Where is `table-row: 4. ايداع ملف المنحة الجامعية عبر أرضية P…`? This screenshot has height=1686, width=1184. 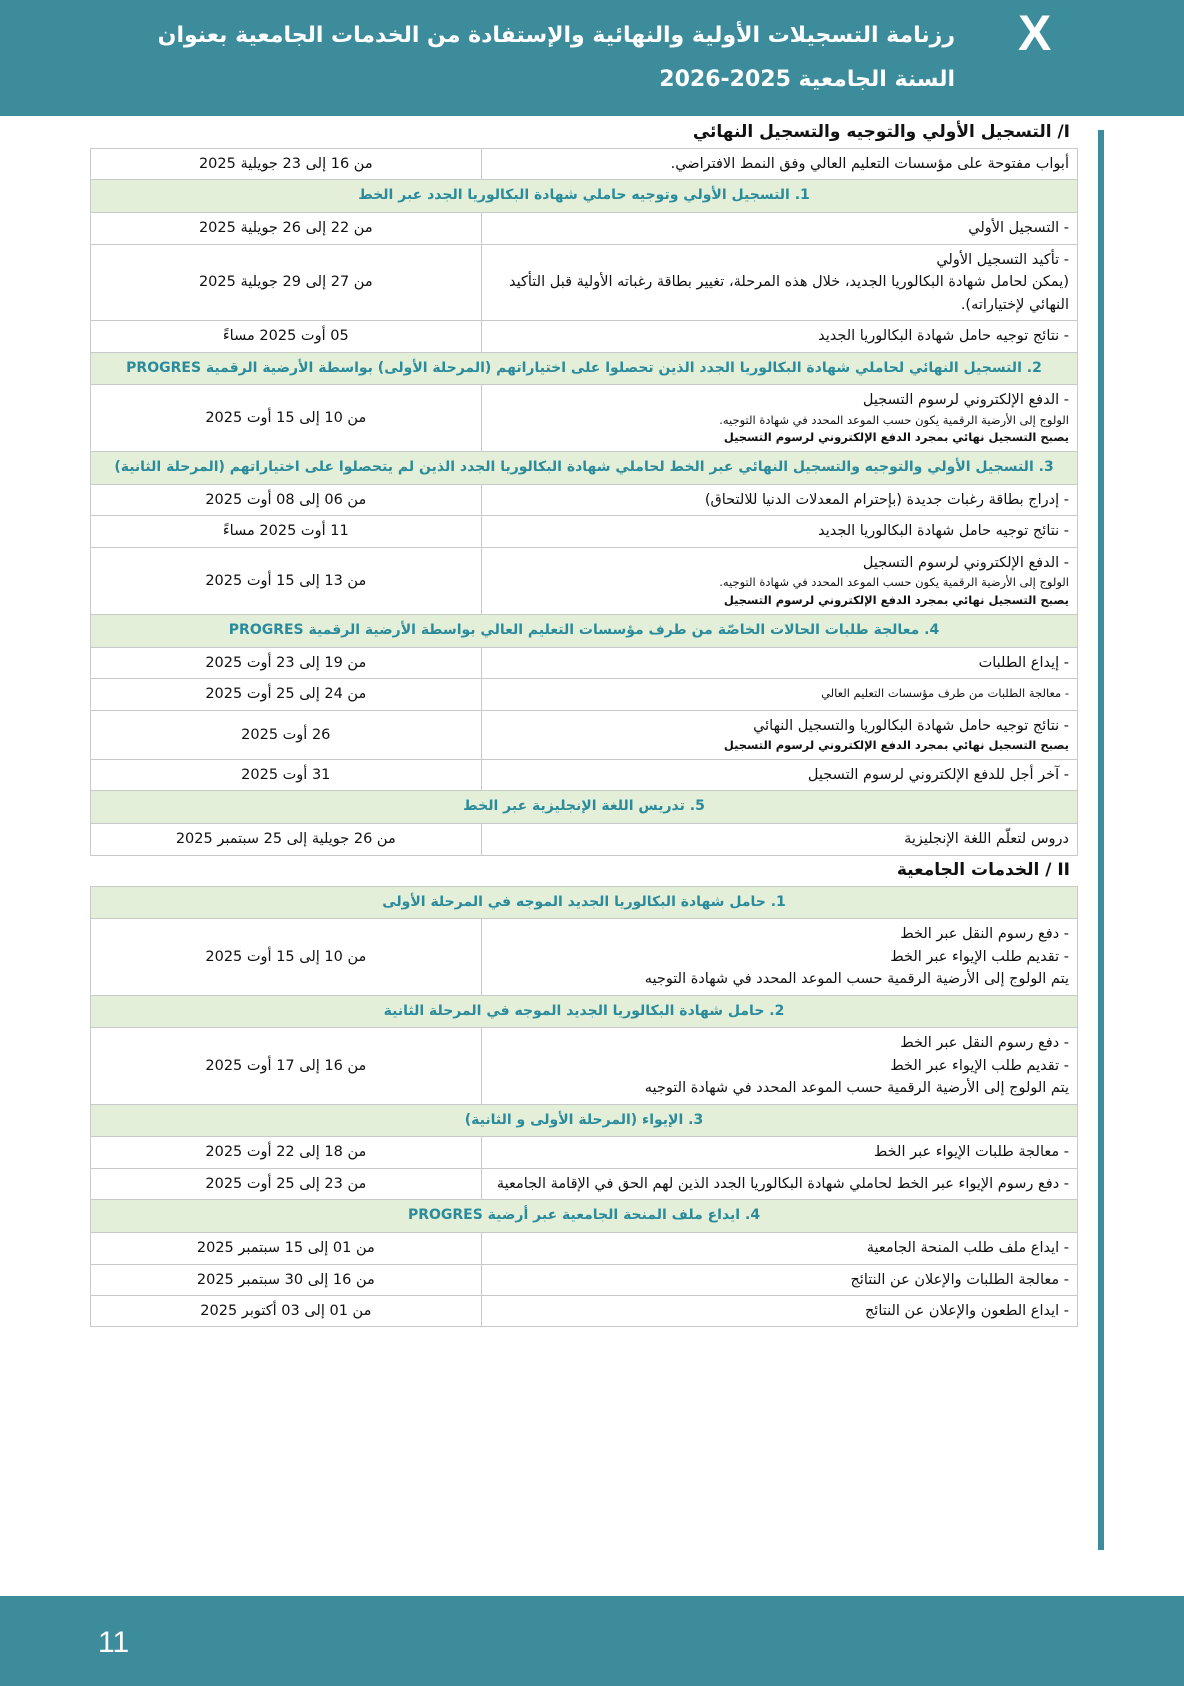 table-row: 4. ايداع ملف المنحة الجامعية عبر أرضية P… is located at coordinates (584, 1216).